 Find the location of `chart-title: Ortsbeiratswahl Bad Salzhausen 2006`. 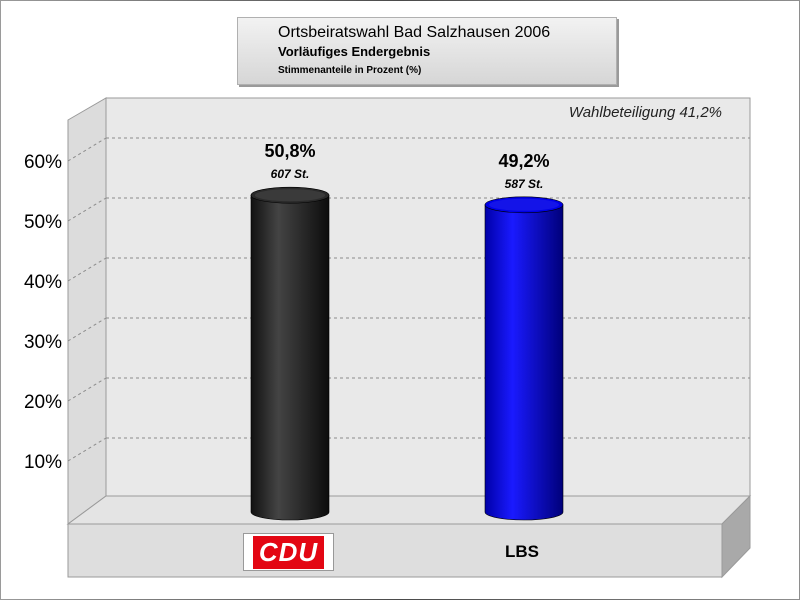

chart-title: Ortsbeiratswahl Bad Salzhausen 2006 is located at coordinates (414, 32).